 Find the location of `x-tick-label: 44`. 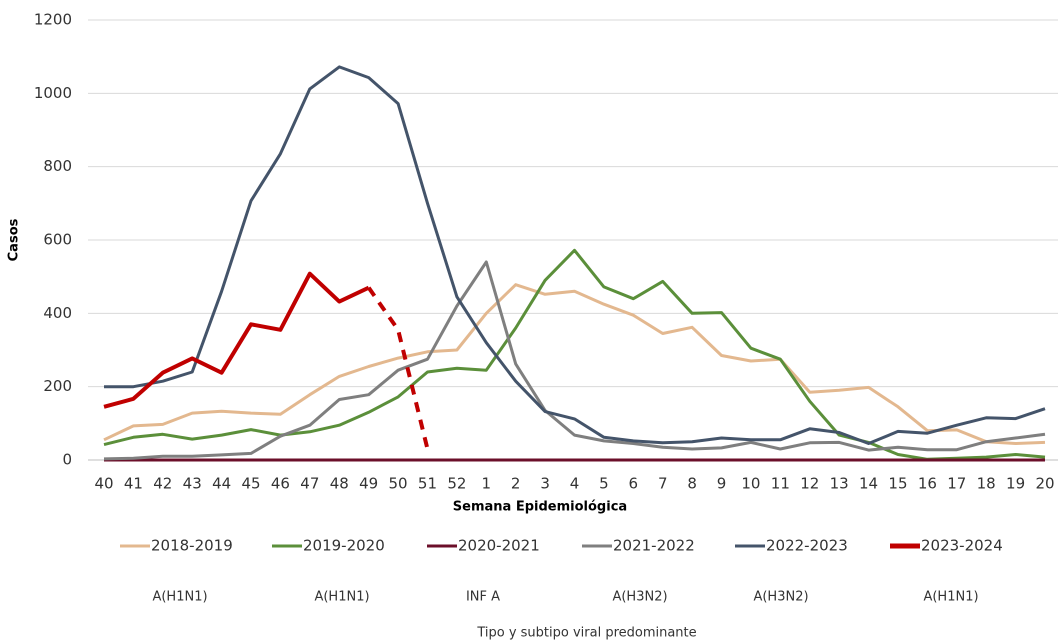

x-tick-label: 44 is located at coordinates (221, 484).